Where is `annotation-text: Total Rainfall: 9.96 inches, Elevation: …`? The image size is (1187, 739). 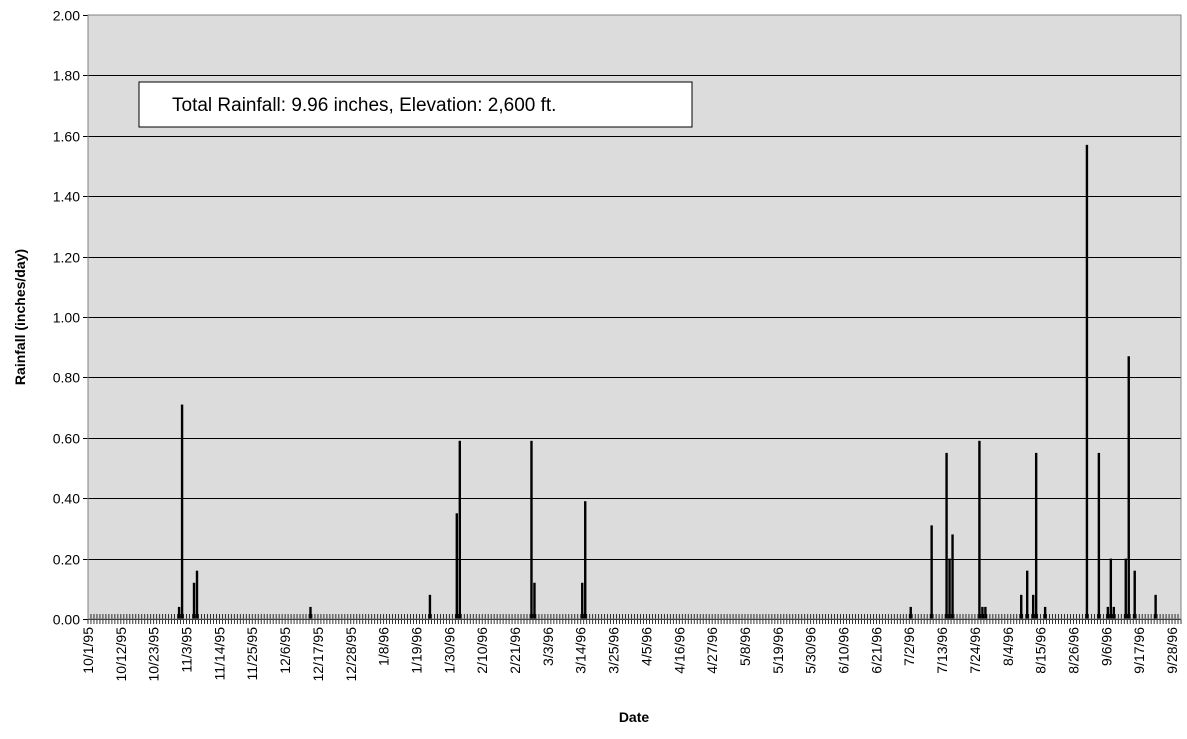
annotation-text: Total Rainfall: 9.96 inches, Elevation: … is located at coordinates (364, 105).